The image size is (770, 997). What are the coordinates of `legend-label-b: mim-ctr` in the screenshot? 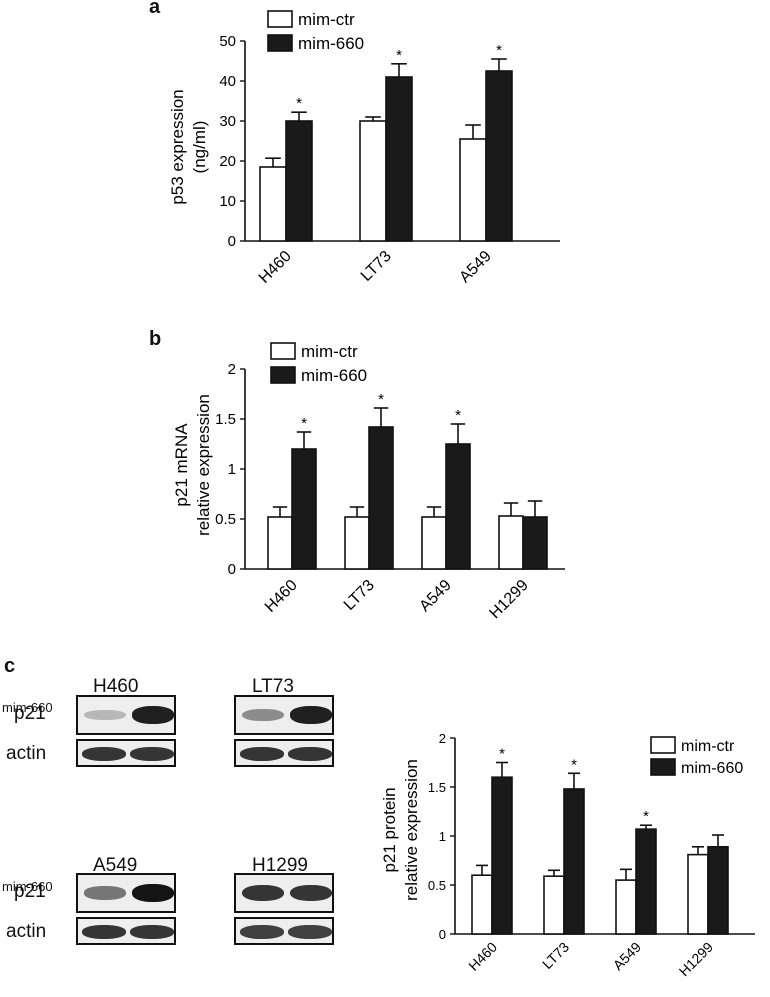 It's located at (329, 351).